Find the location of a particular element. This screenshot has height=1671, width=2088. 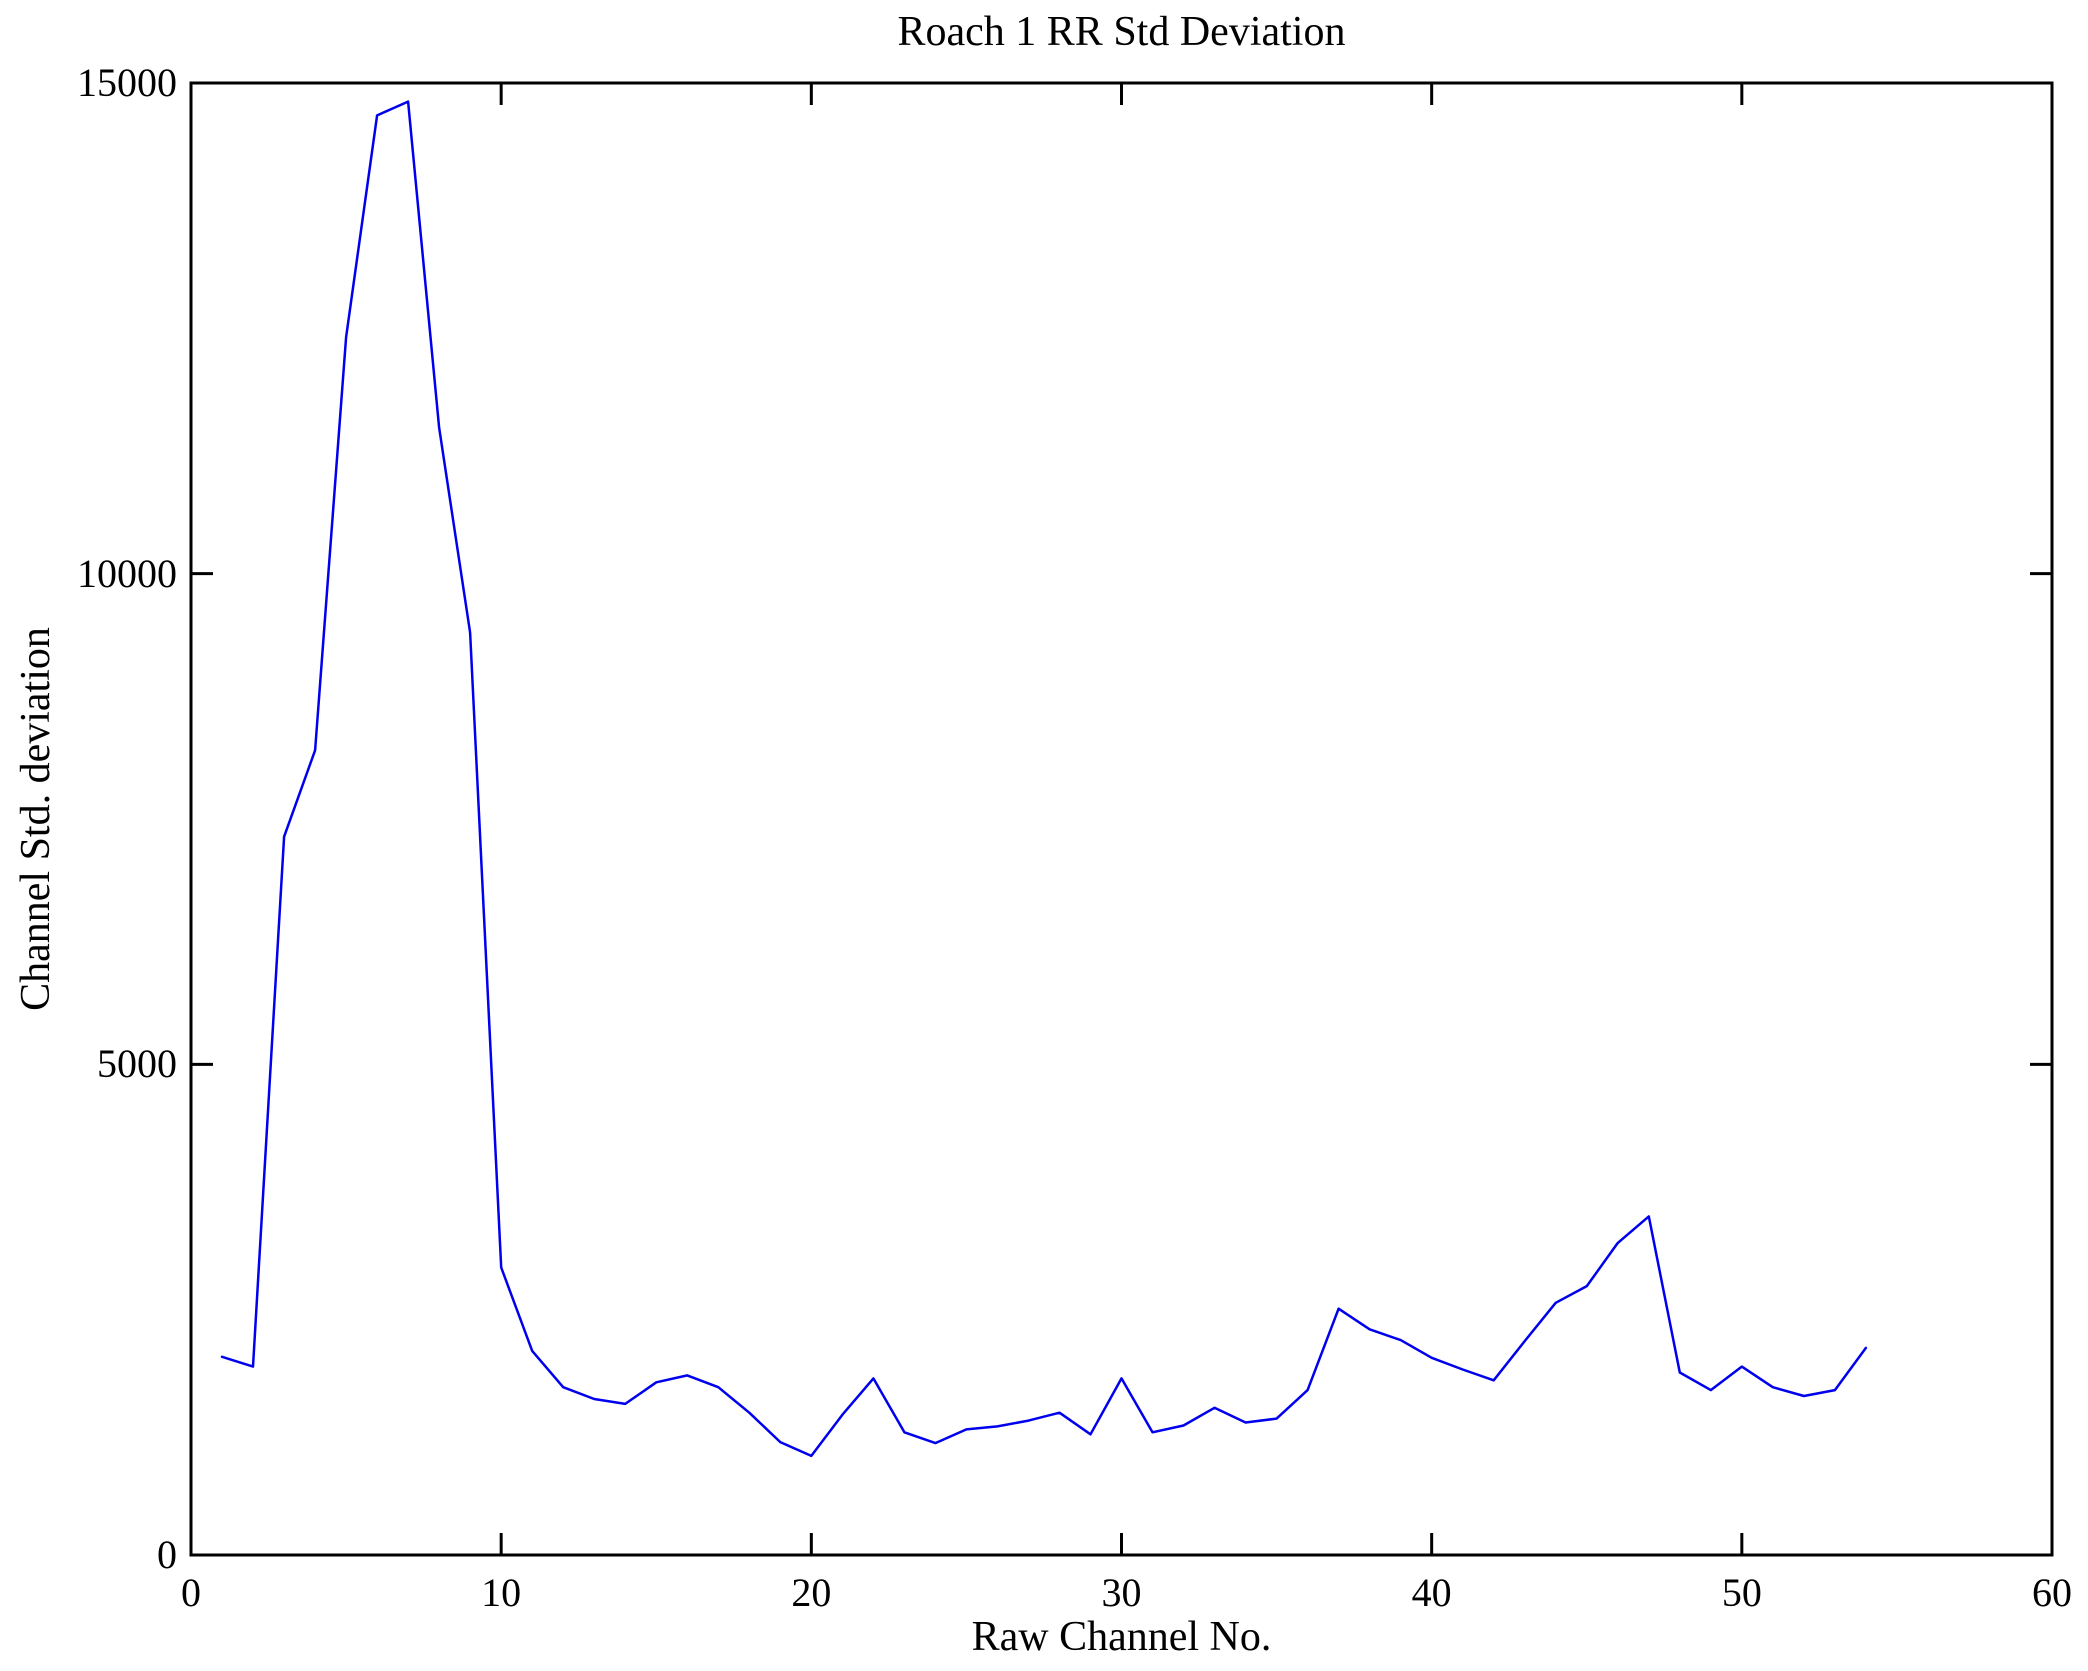

x-tick-label: 30 is located at coordinates (1121, 1592).